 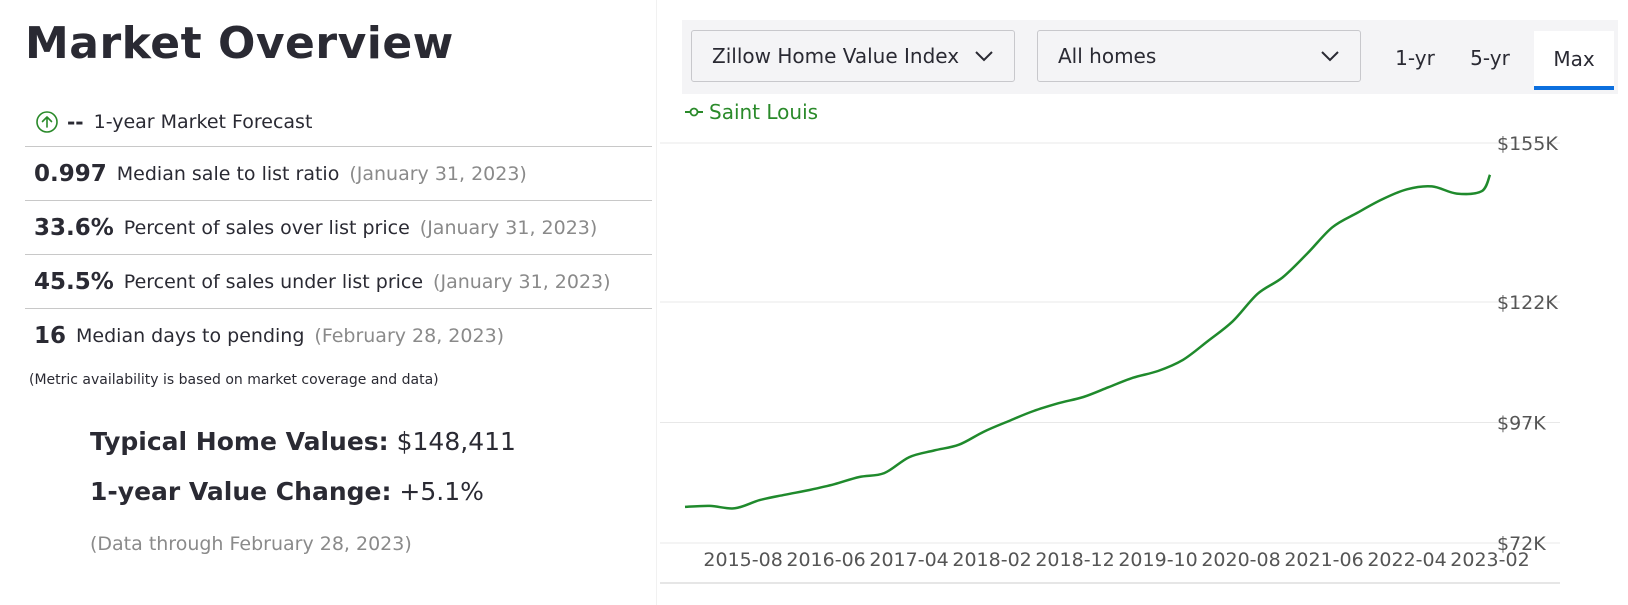 I want to click on x-tick-label: 2023-02, so click(x=1489, y=560).